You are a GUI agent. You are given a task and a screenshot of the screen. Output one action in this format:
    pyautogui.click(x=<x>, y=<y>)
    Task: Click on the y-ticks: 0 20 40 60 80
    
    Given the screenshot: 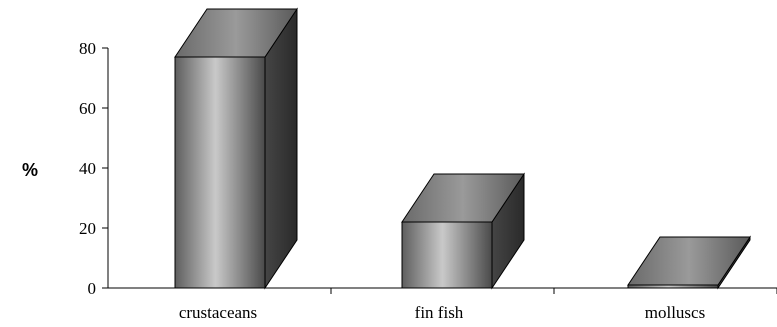 What is the action you would take?
    pyautogui.click(x=93, y=168)
    